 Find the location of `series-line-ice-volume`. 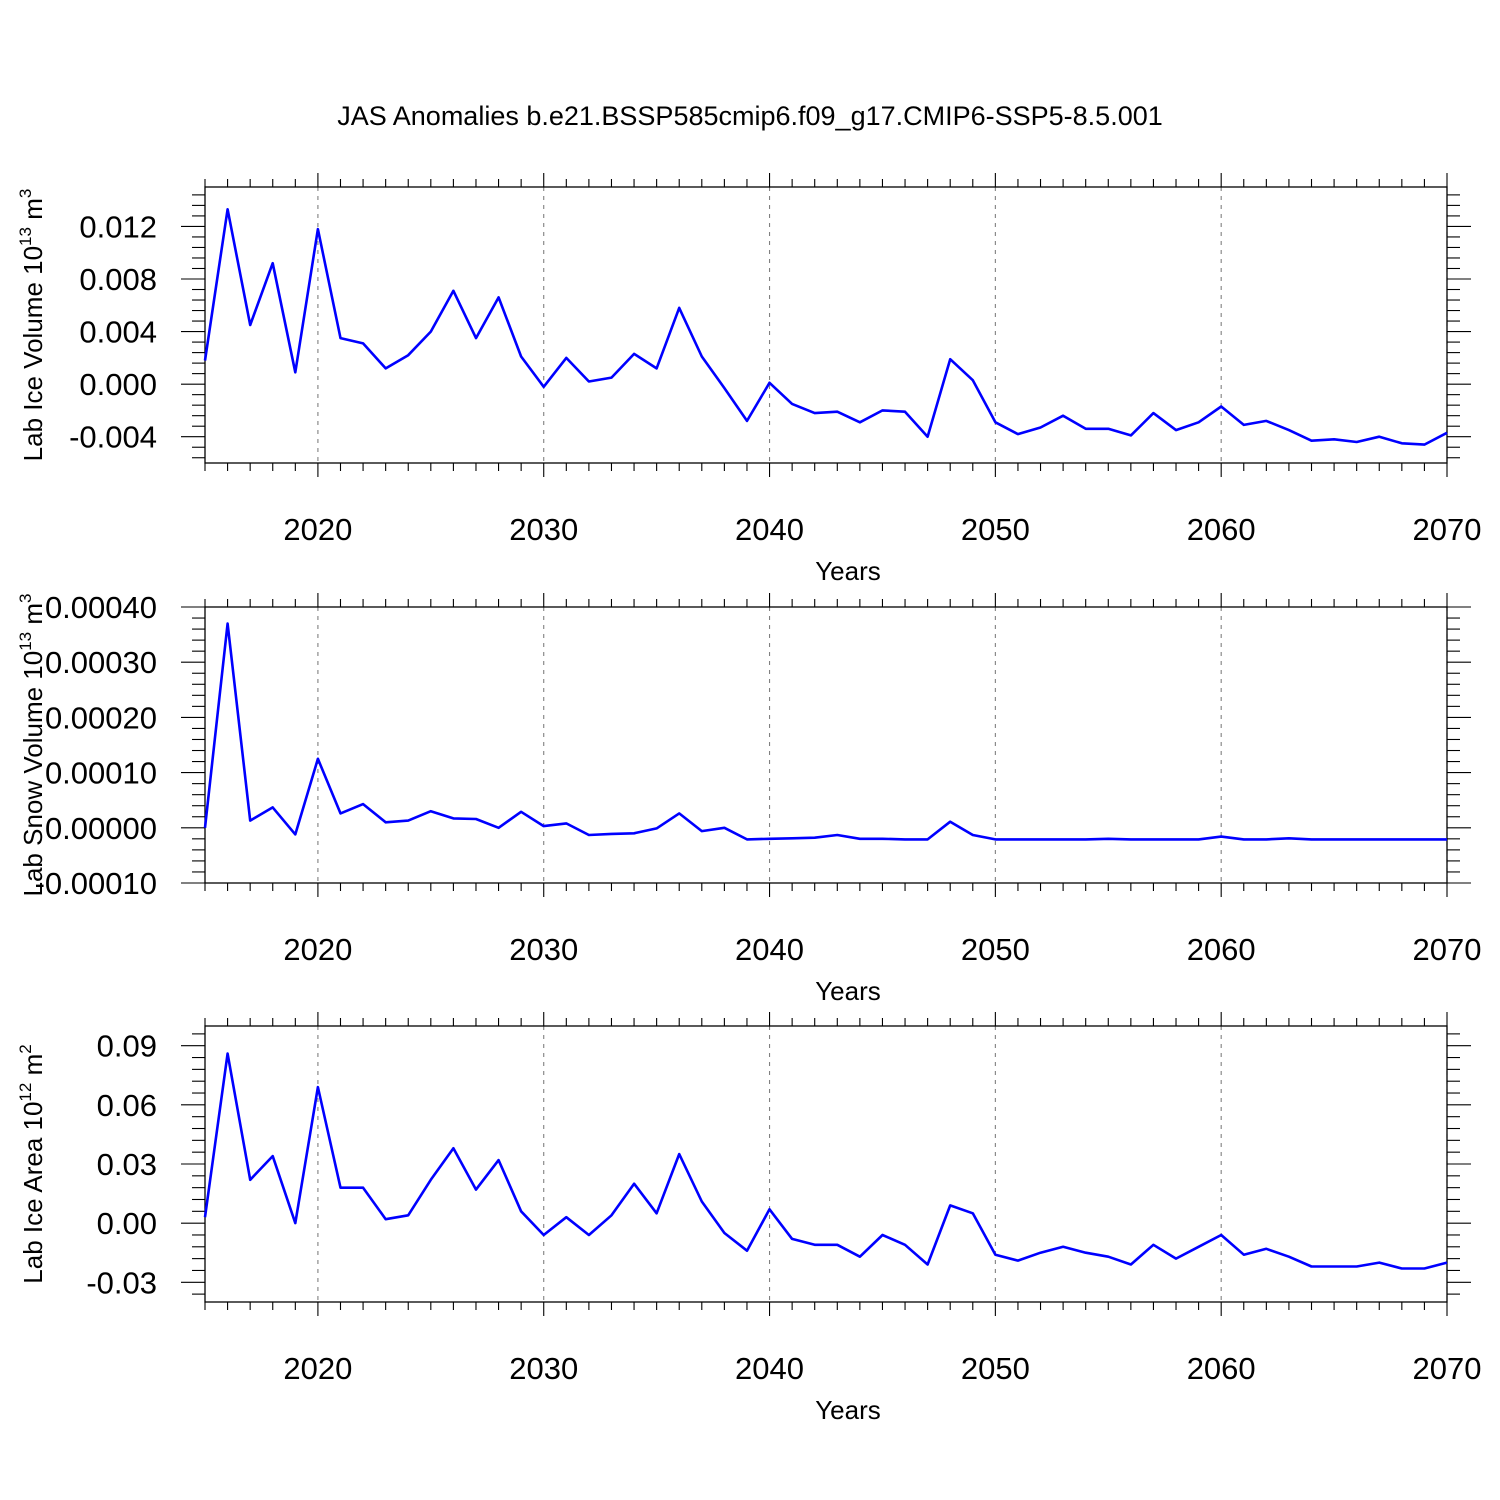

series-line-ice-volume is located at coordinates (825, 327).